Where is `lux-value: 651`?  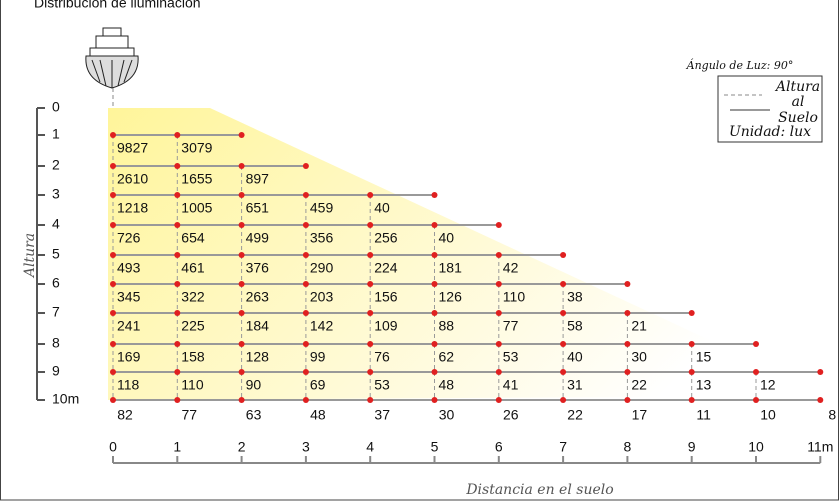 lux-value: 651 is located at coordinates (258, 208).